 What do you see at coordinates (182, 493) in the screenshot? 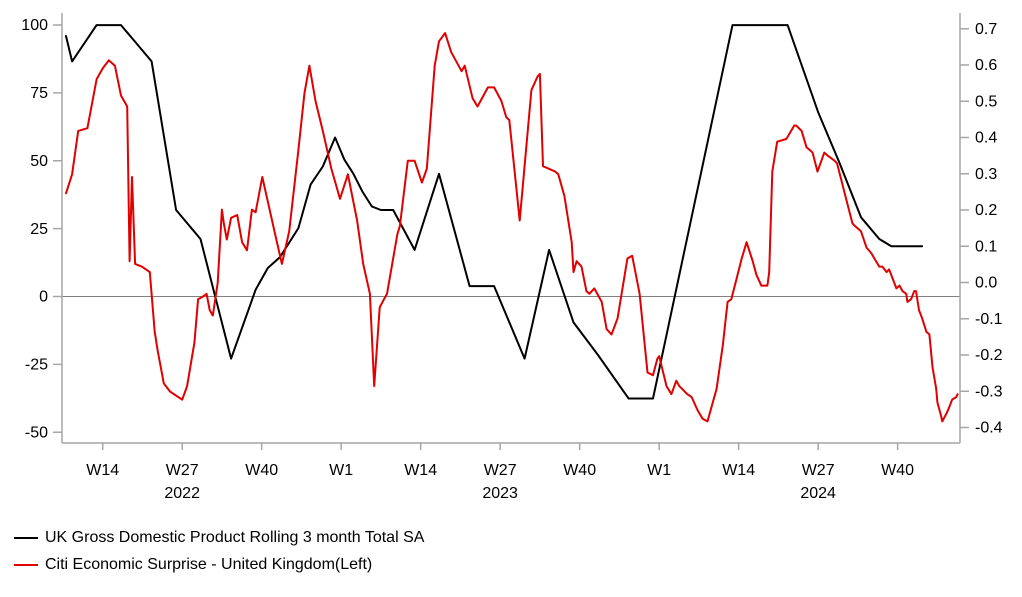
I see `x-axis-year-label: 2022` at bounding box center [182, 493].